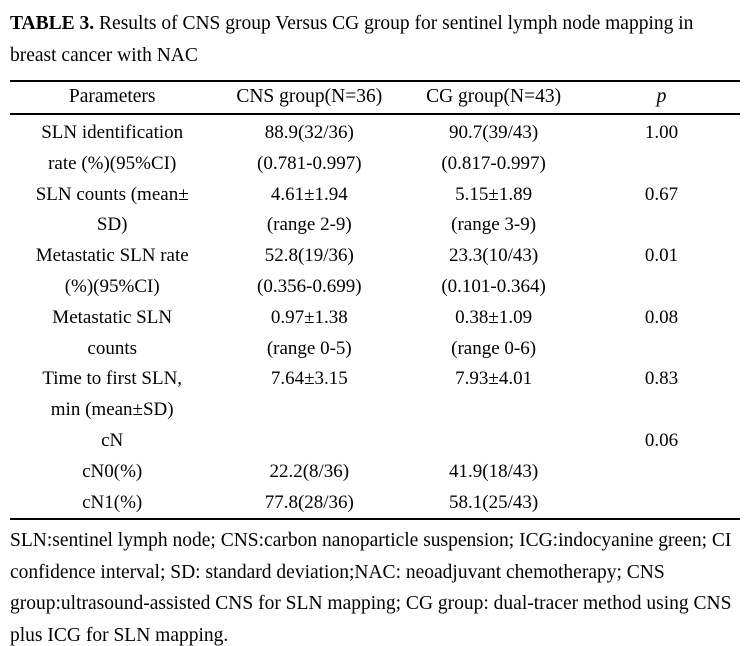 The image size is (756, 646). I want to click on cell-line: 5.15±1.89, so click(494, 194).